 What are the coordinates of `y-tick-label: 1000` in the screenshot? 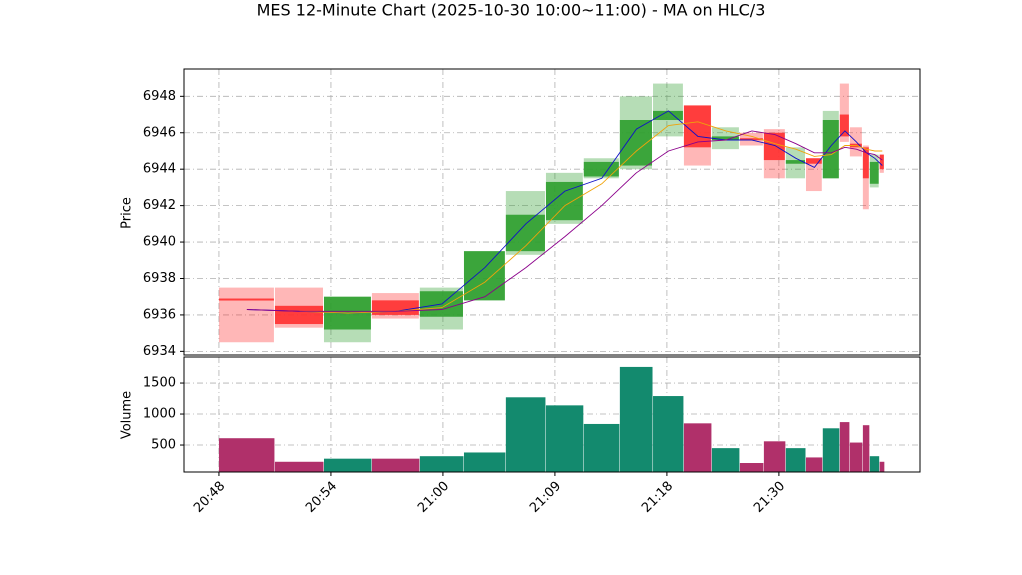 It's located at (159, 414).